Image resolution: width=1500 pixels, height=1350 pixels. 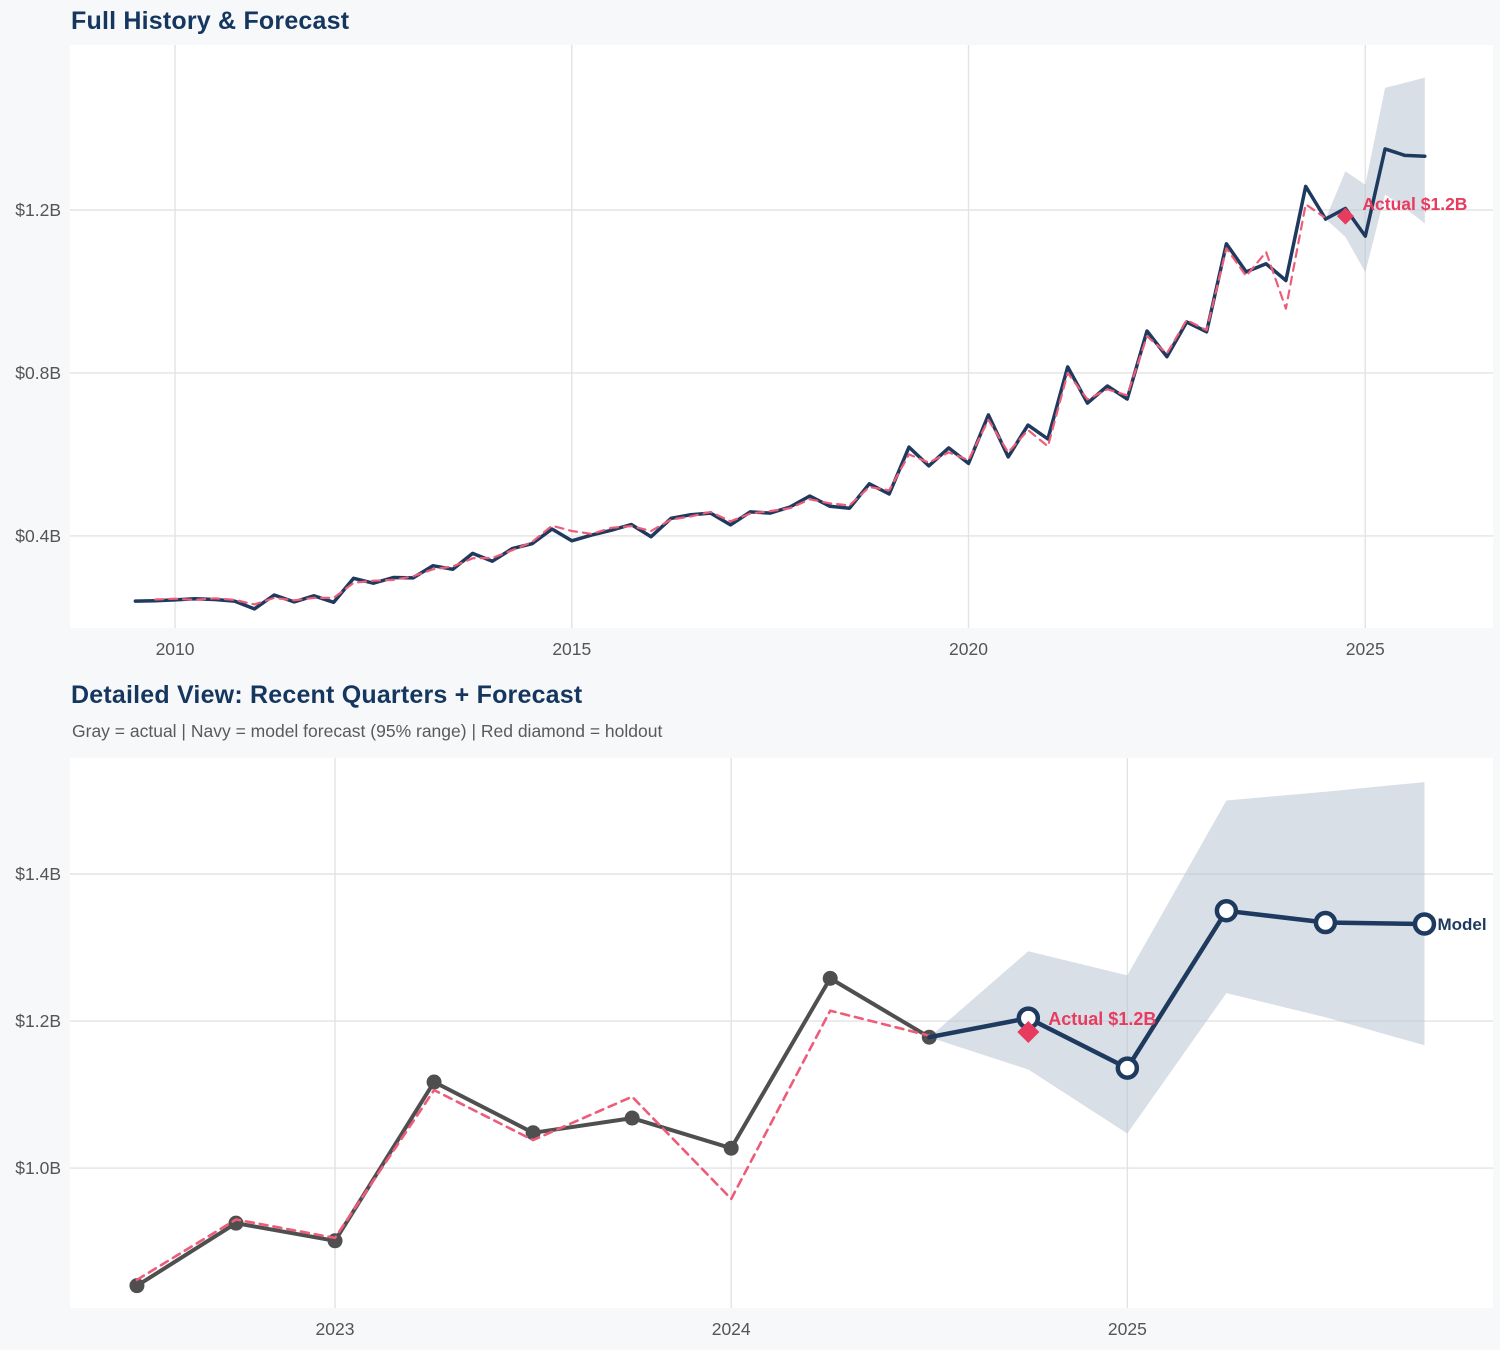 What do you see at coordinates (210, 21) in the screenshot?
I see `chart-title-full-history: Full History & Forecast` at bounding box center [210, 21].